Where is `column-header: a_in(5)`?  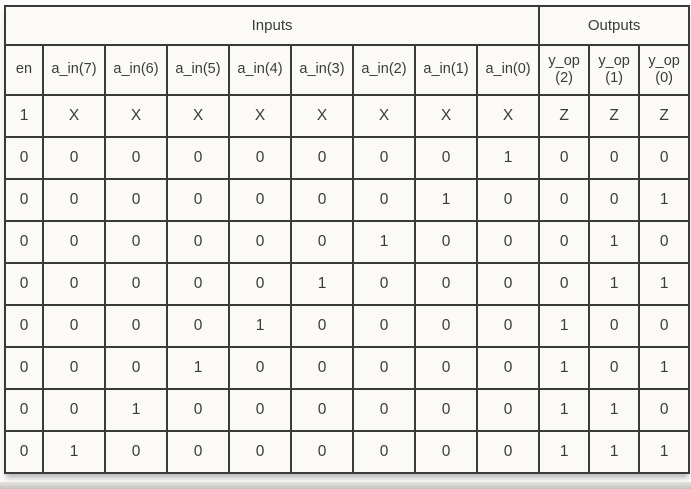 column-header: a_in(5) is located at coordinates (198, 70).